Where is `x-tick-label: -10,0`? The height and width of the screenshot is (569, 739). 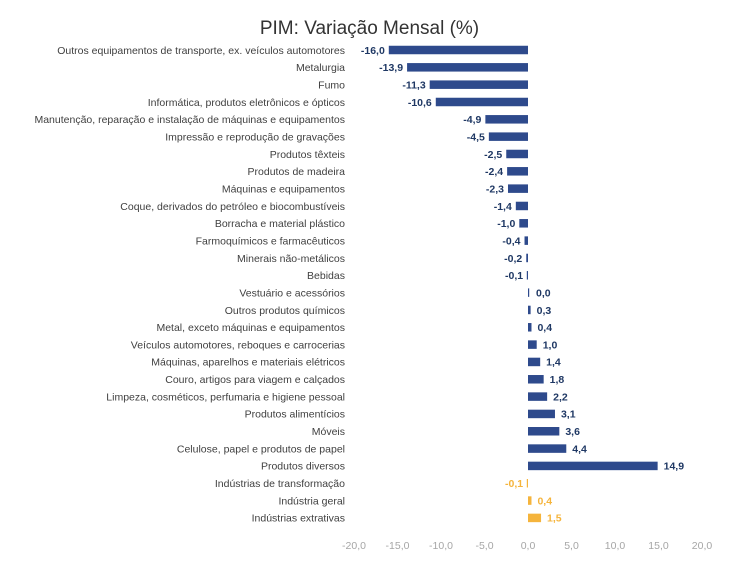
x-tick-label: -10,0 is located at coordinates (441, 546).